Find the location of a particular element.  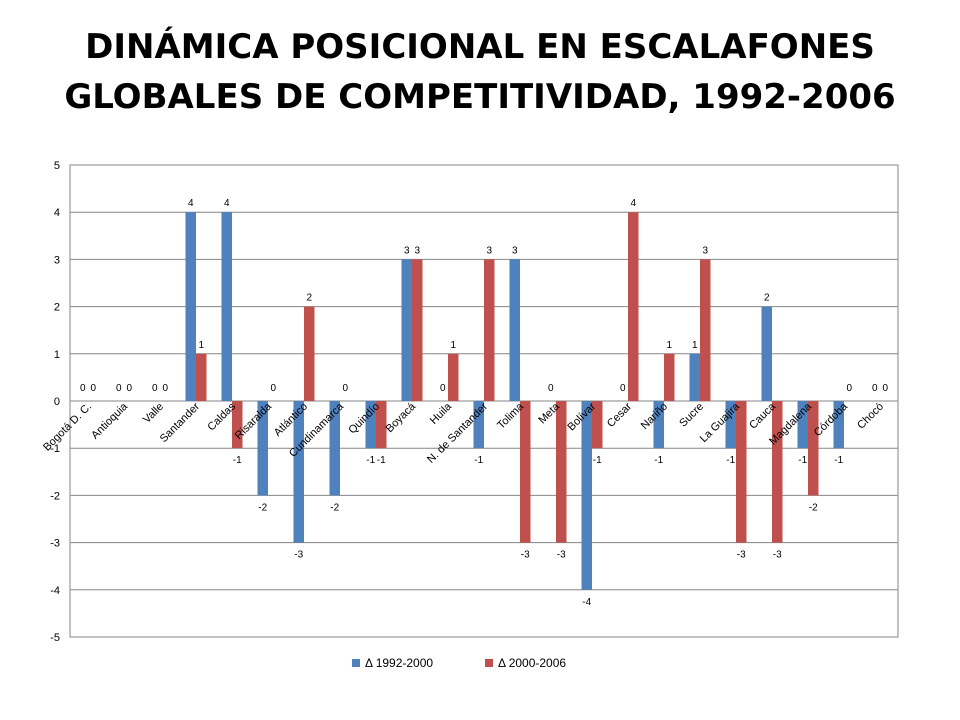

y-tick-label: -1 is located at coordinates (55, 449).